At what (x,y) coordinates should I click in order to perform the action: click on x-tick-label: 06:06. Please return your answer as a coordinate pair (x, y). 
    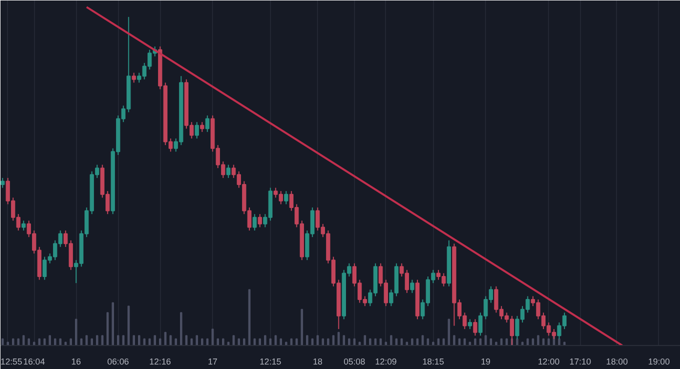
    Looking at the image, I should click on (118, 361).